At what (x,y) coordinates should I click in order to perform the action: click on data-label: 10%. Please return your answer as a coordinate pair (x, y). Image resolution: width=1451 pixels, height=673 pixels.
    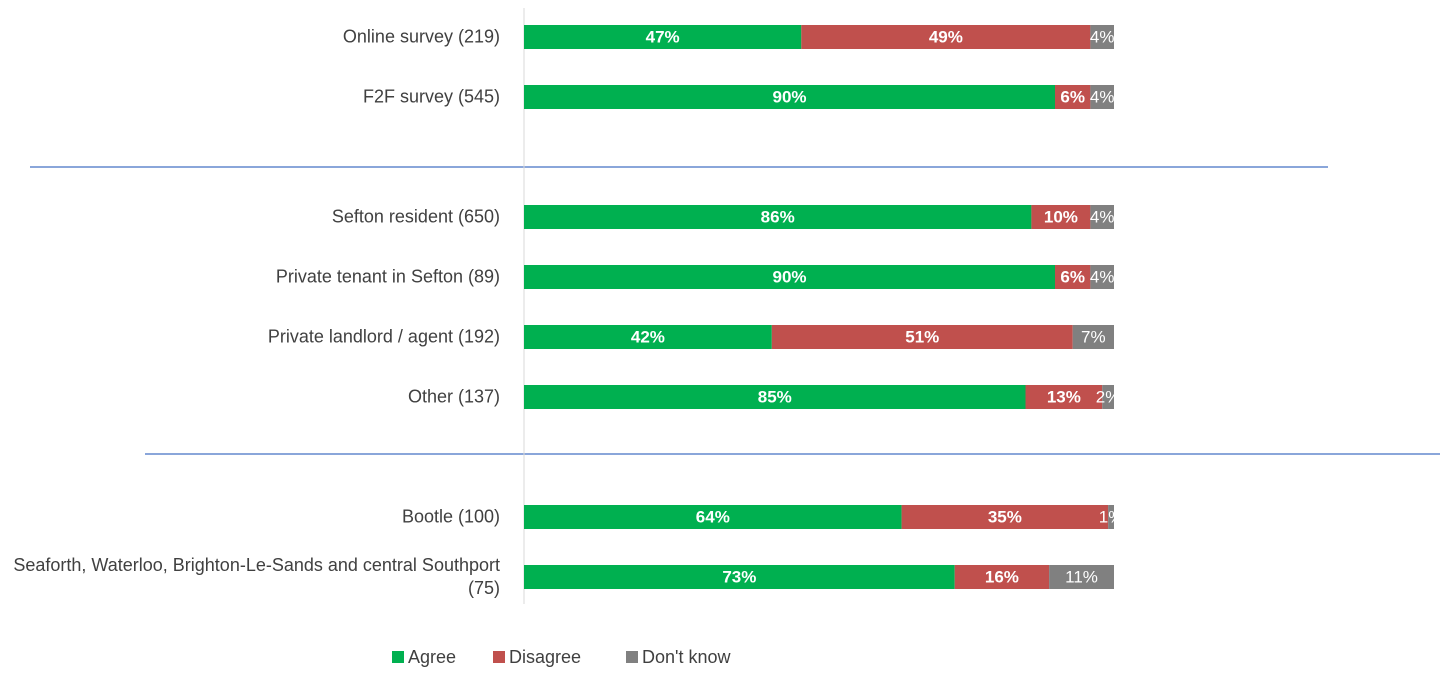
    Looking at the image, I should click on (1061, 216).